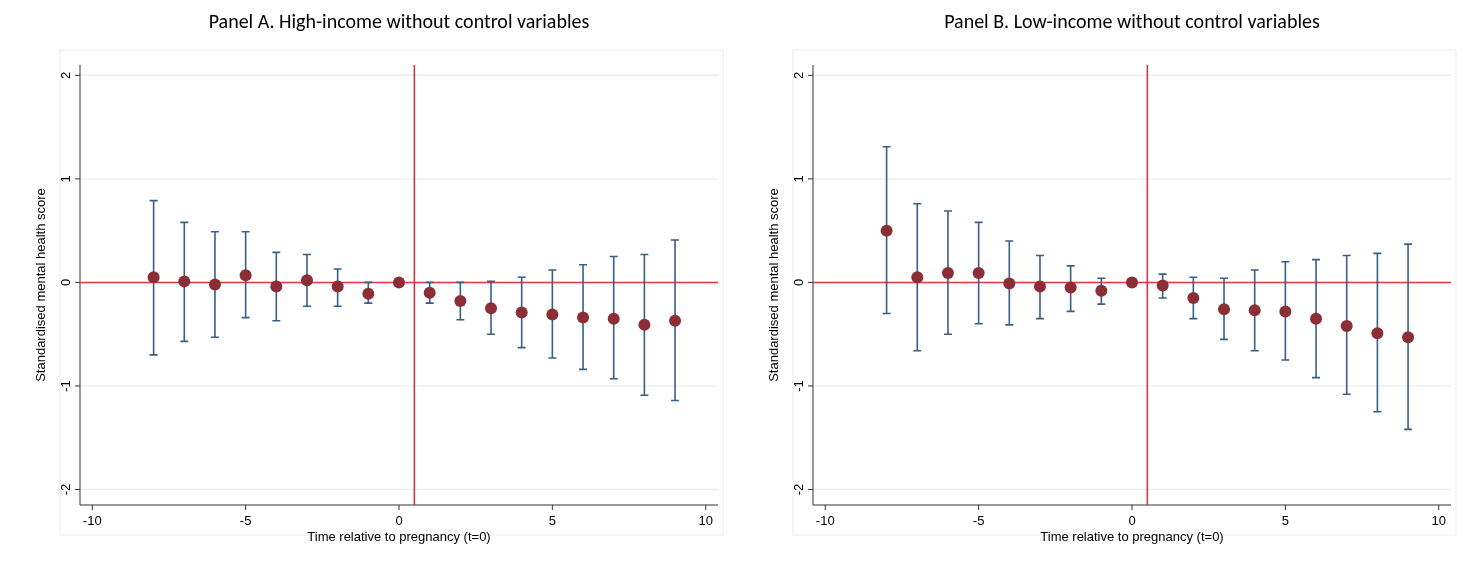  What do you see at coordinates (1132, 21) in the screenshot?
I see `chart-title: Panel B. Low-income without control variables` at bounding box center [1132, 21].